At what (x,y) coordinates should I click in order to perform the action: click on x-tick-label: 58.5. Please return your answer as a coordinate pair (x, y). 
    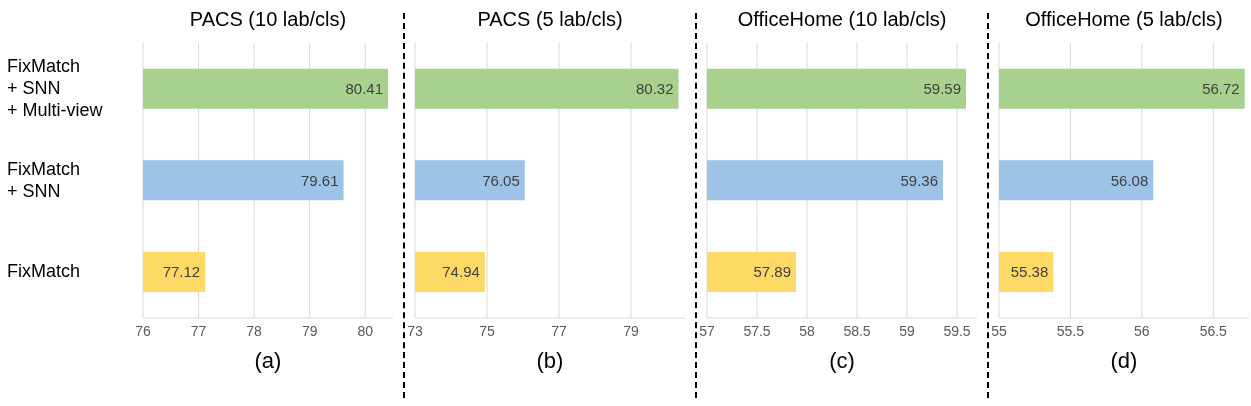
    Looking at the image, I should click on (857, 330).